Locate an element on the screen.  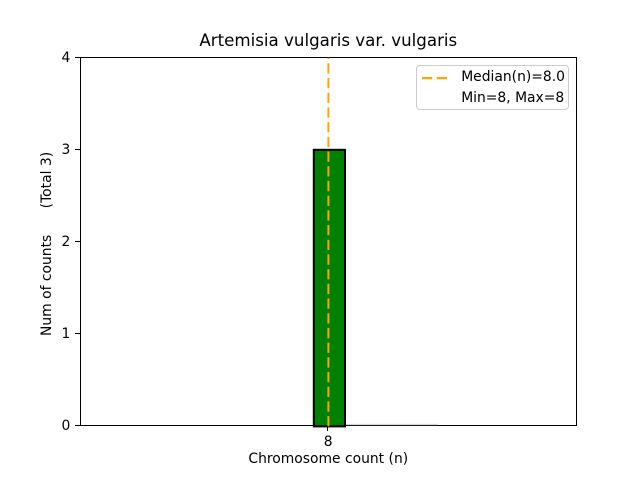
y-tick-label-3: 3 is located at coordinates (66, 150).